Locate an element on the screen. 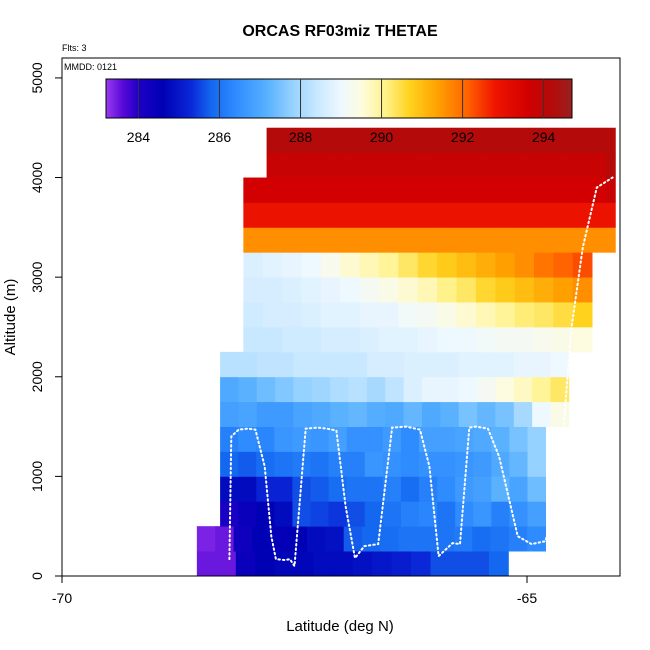 The height and width of the screenshot is (650, 650). y-axis-ticks: 0 1000 2000 3000 4000 5000 is located at coordinates (45, 321).